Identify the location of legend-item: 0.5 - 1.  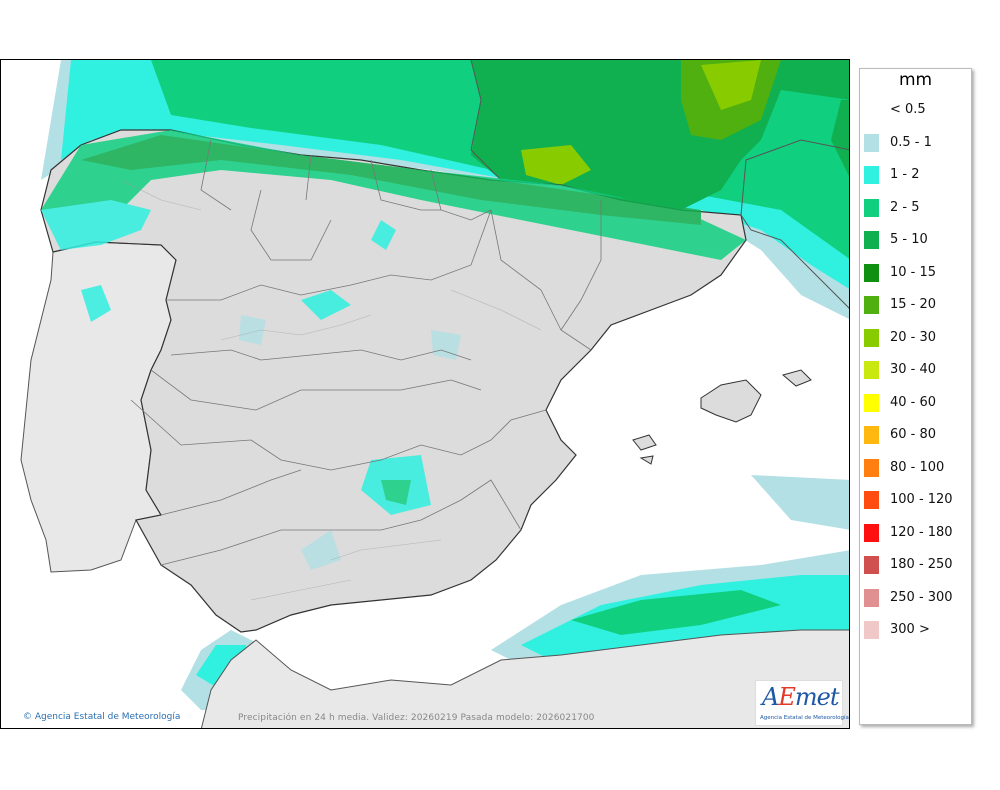
(915, 143).